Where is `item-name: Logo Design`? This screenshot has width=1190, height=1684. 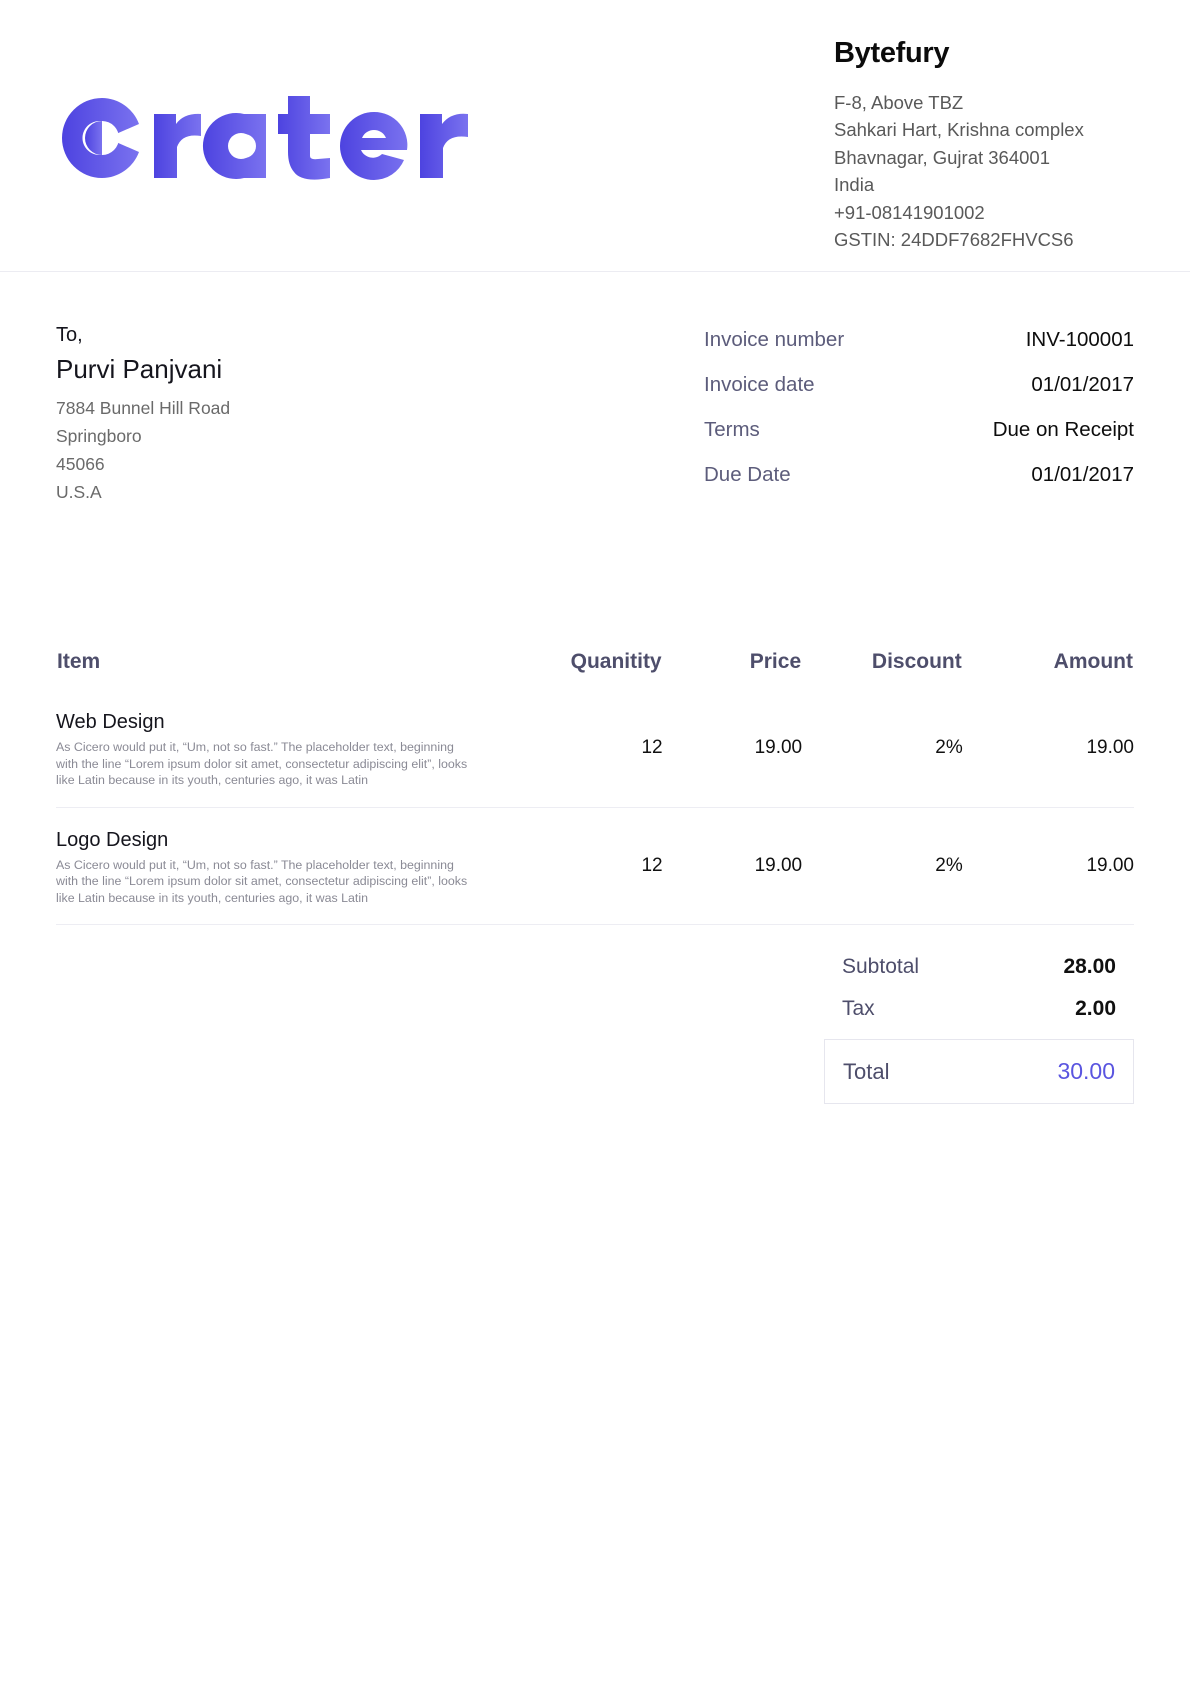 item-name: Logo Design is located at coordinates (112, 839).